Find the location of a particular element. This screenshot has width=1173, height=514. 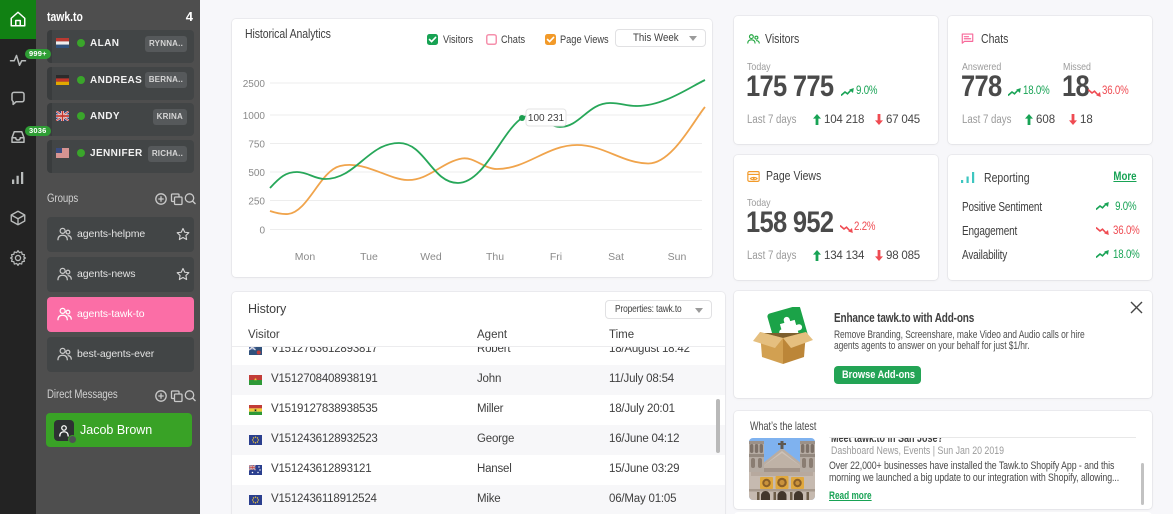

svg-text: 750 is located at coordinates (256, 145).